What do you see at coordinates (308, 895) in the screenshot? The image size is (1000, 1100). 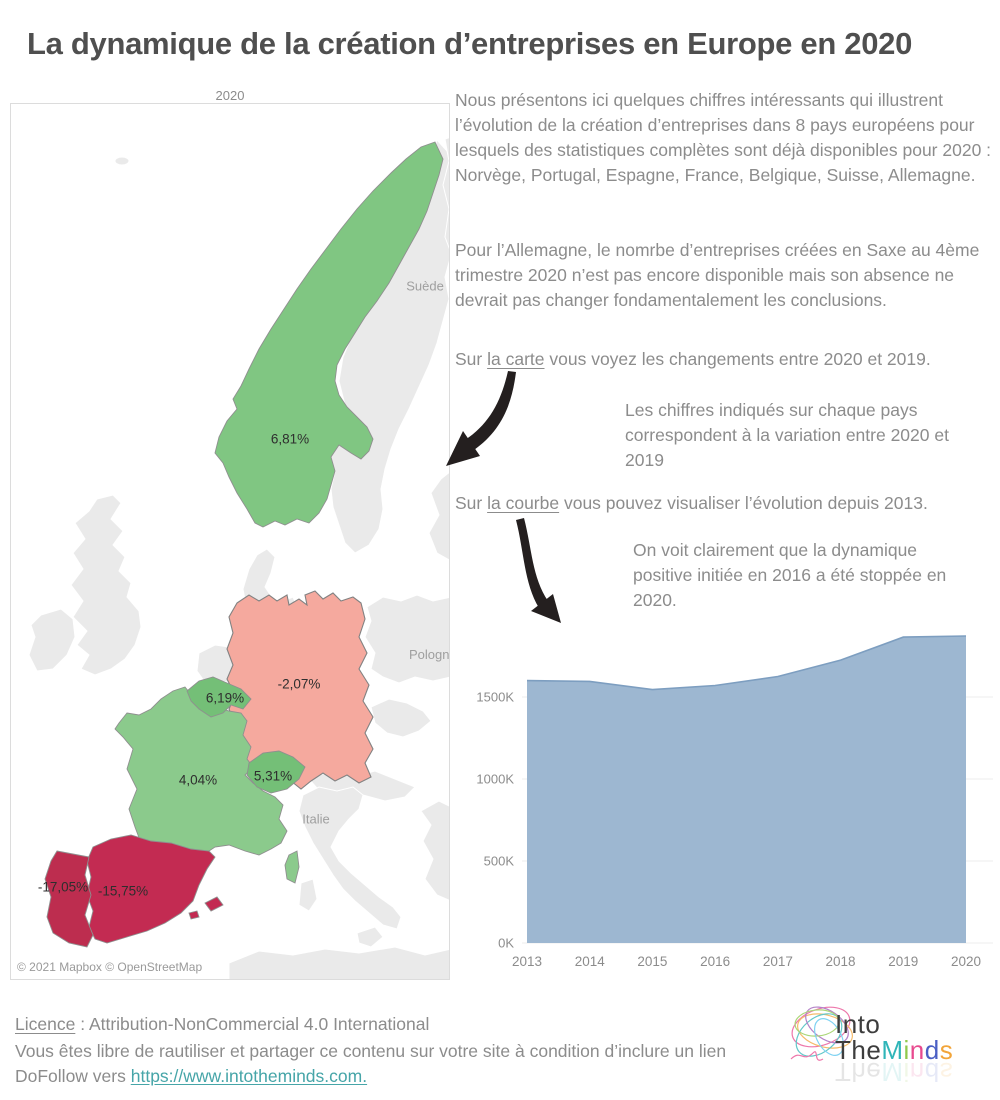 I see `map-sardinia` at bounding box center [308, 895].